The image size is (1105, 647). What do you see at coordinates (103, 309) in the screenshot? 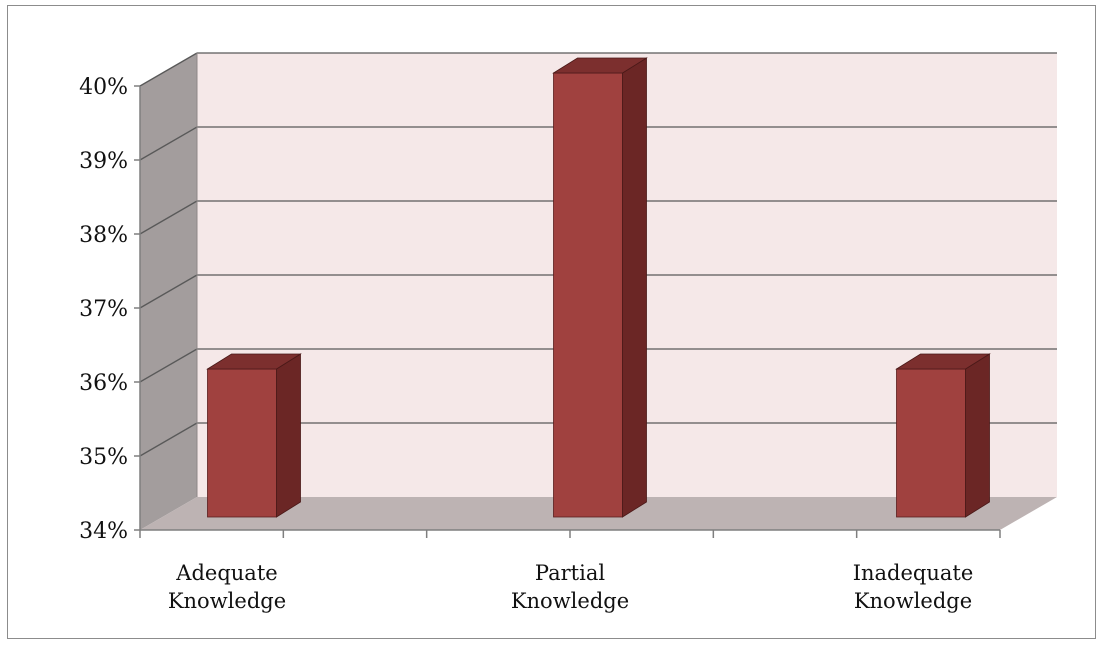
I see `y-tick-label: 37%` at bounding box center [103, 309].